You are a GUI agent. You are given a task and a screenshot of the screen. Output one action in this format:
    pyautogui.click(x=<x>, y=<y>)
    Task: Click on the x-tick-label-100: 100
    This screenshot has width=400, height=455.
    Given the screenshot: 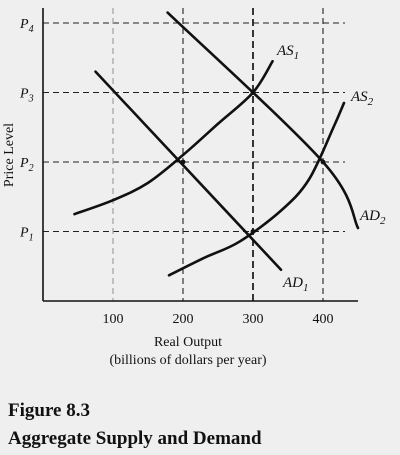 What is the action you would take?
    pyautogui.click(x=113, y=319)
    